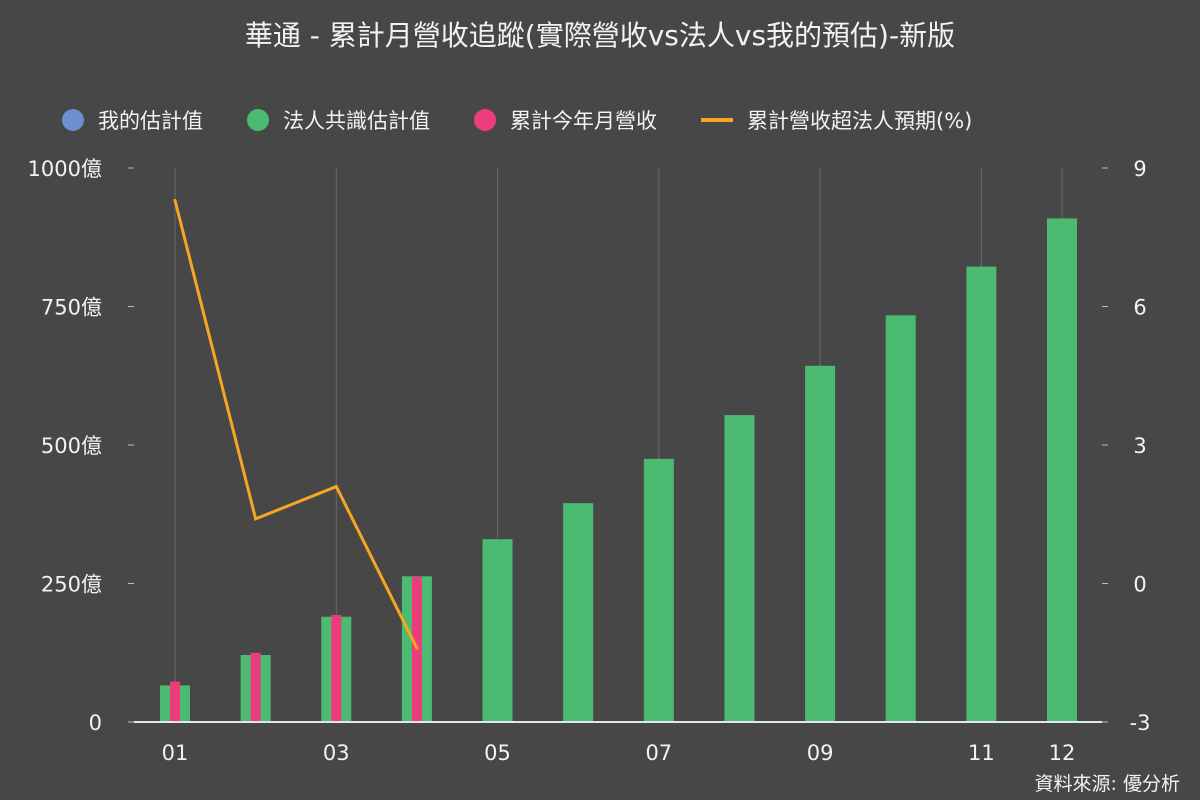 The width and height of the screenshot is (1200, 800). I want to click on y-right-tick-label: 0, so click(1139, 585).